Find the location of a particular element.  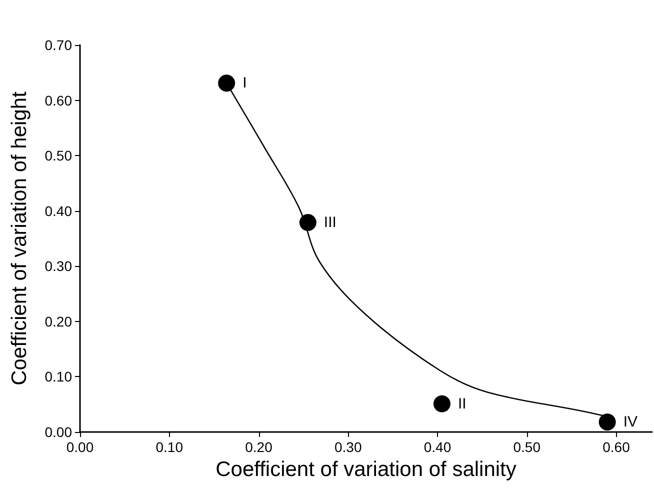

annotation: IV is located at coordinates (630, 422).